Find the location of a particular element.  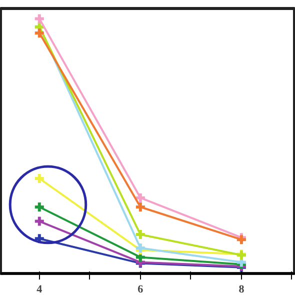

x-tick-label: 8 is located at coordinates (241, 289).